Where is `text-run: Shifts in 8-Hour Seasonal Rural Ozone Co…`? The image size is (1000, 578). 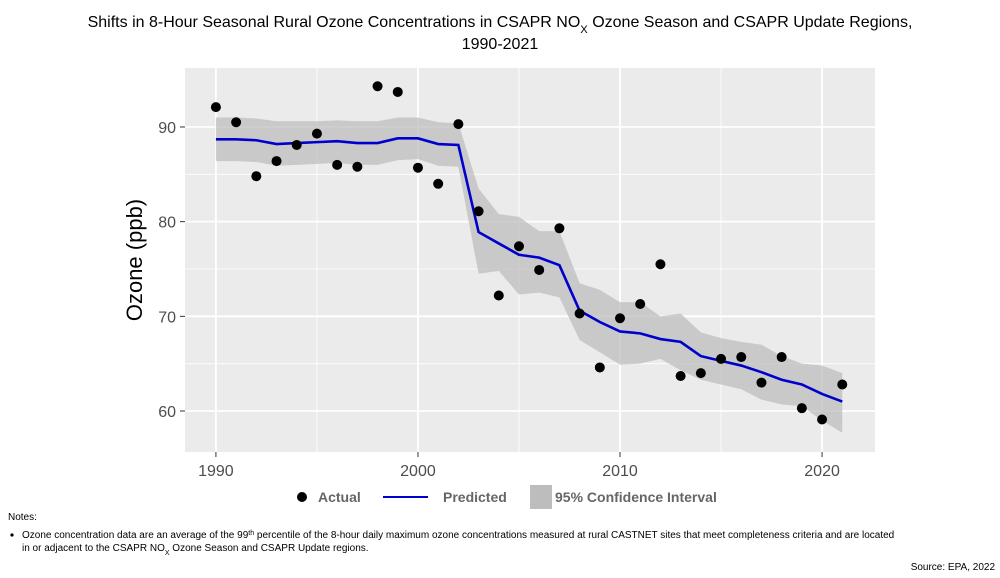 text-run: Shifts in 8-Hour Seasonal Rural Ozone Co… is located at coordinates (334, 22).